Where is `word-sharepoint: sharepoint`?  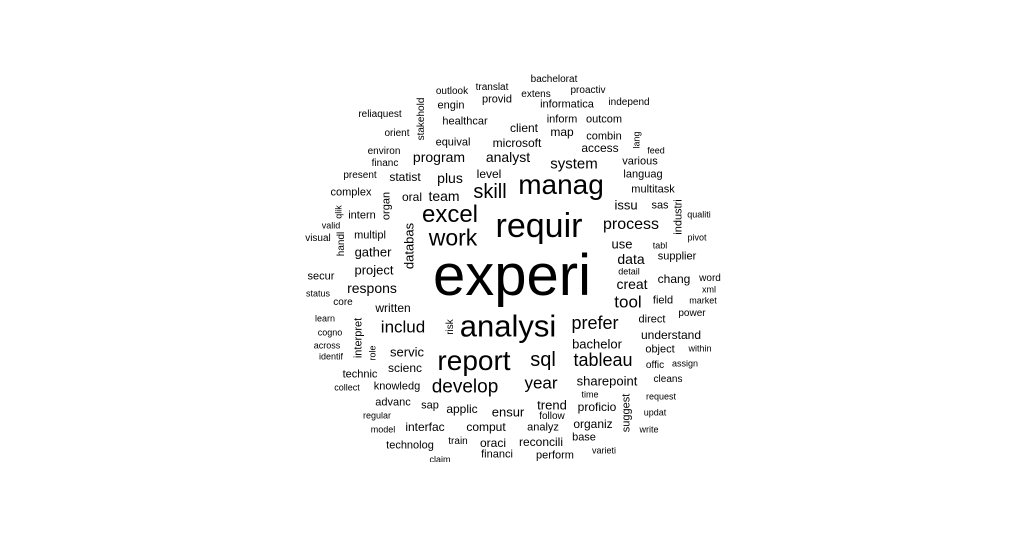 word-sharepoint: sharepoint is located at coordinates (607, 381).